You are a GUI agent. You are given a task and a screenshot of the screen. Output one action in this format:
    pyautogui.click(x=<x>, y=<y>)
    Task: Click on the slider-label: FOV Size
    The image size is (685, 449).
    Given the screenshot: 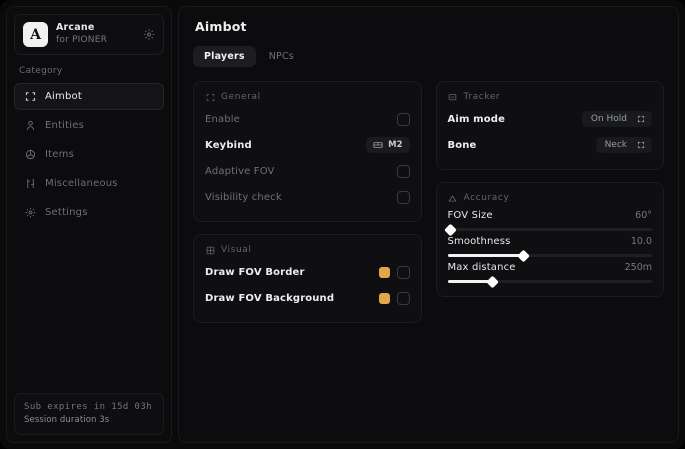 What is the action you would take?
    pyautogui.click(x=470, y=215)
    